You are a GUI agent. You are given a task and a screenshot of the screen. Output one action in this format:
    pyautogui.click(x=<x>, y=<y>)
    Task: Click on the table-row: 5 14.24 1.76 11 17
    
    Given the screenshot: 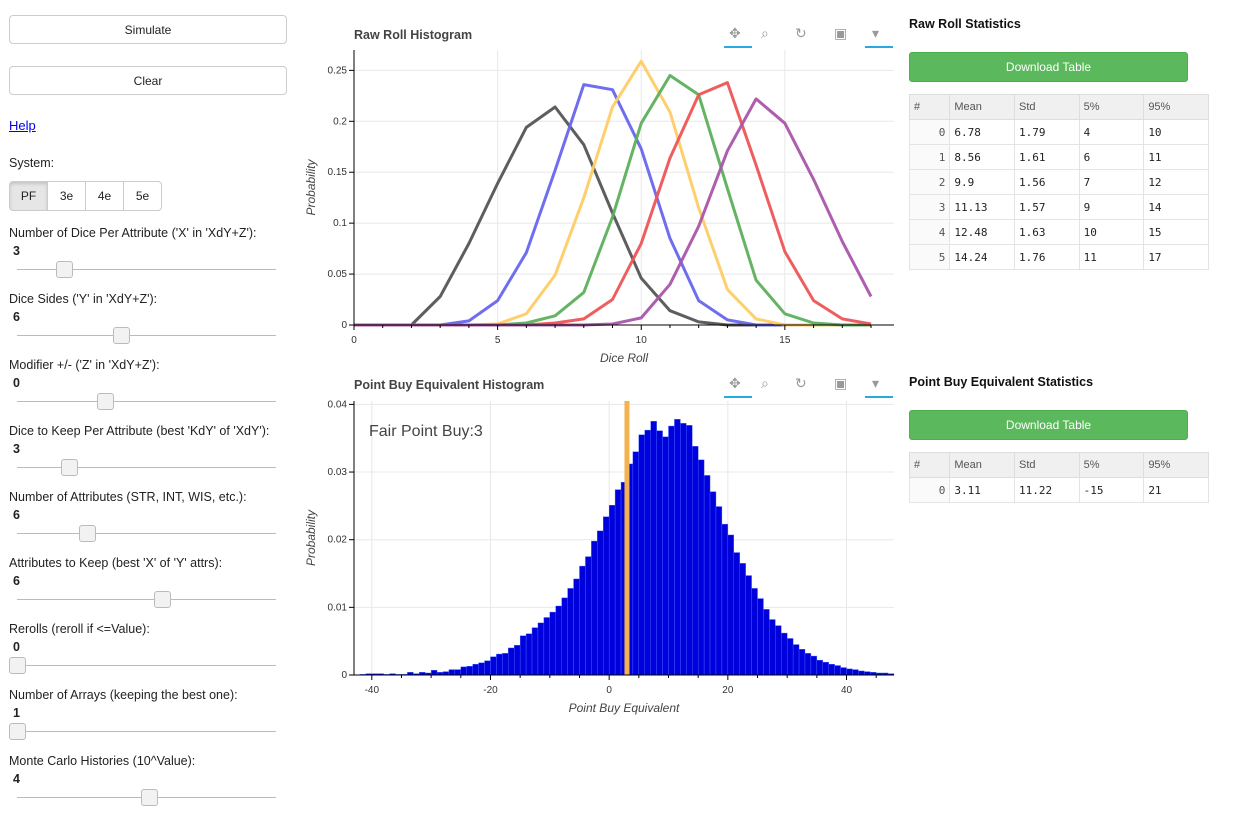 What is the action you would take?
    pyautogui.click(x=1058, y=257)
    